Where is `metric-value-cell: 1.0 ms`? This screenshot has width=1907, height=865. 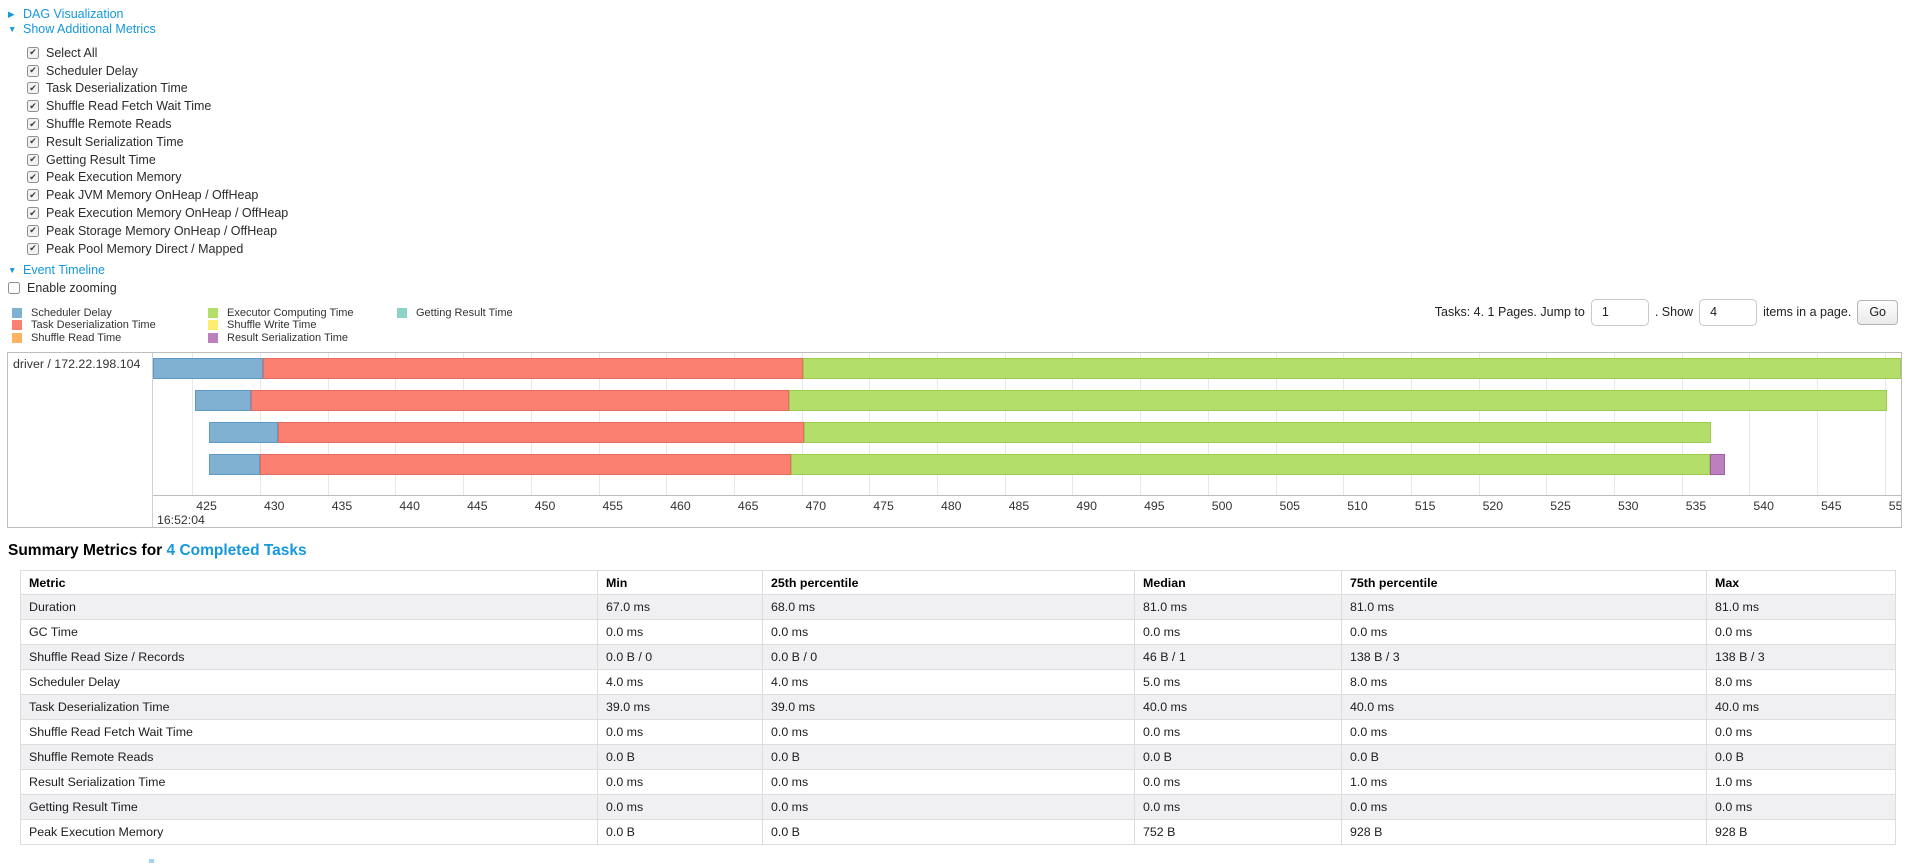
metric-value-cell: 1.0 ms is located at coordinates (1524, 782).